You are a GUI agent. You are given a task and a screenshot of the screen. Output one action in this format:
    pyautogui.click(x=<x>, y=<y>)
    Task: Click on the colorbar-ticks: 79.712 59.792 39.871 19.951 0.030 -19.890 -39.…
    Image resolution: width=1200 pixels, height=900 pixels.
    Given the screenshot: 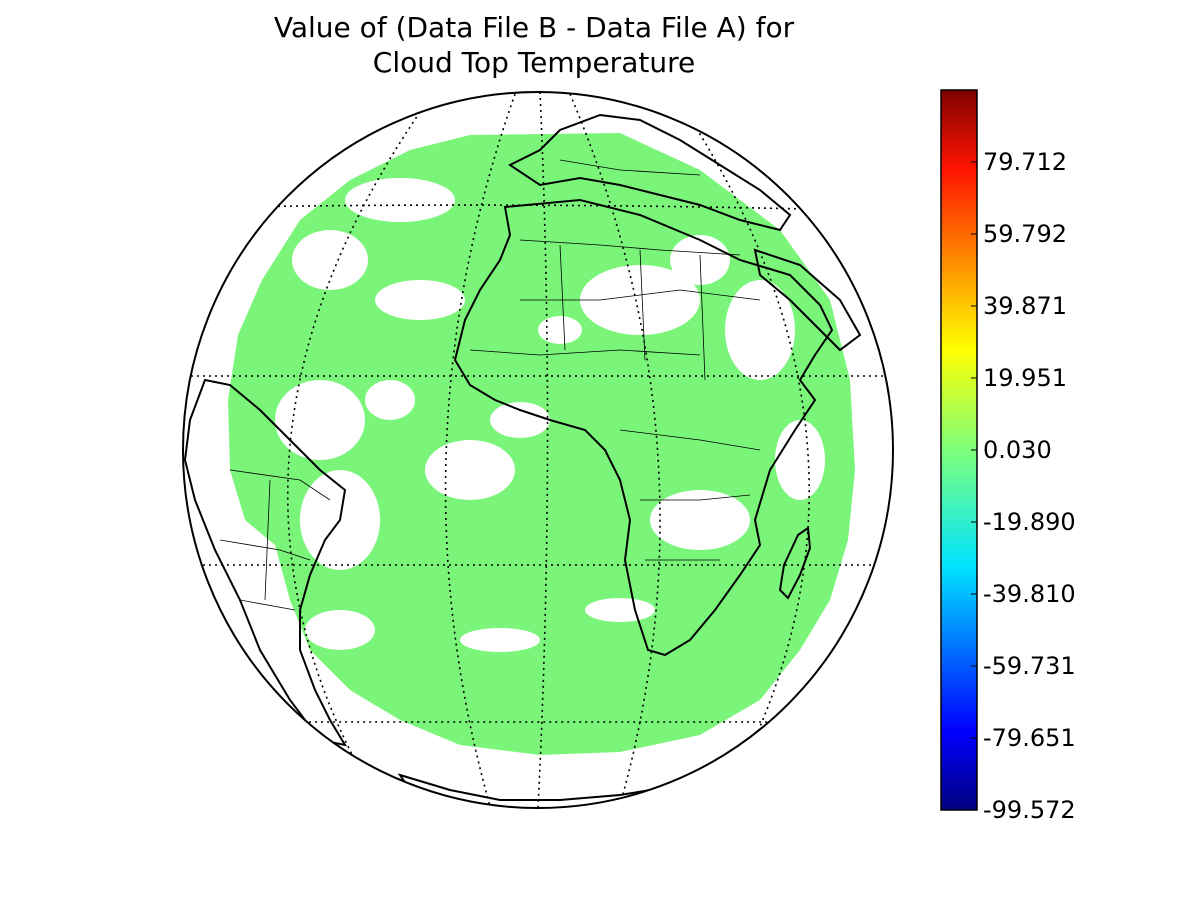 What is the action you would take?
    pyautogui.click(x=1023, y=486)
    